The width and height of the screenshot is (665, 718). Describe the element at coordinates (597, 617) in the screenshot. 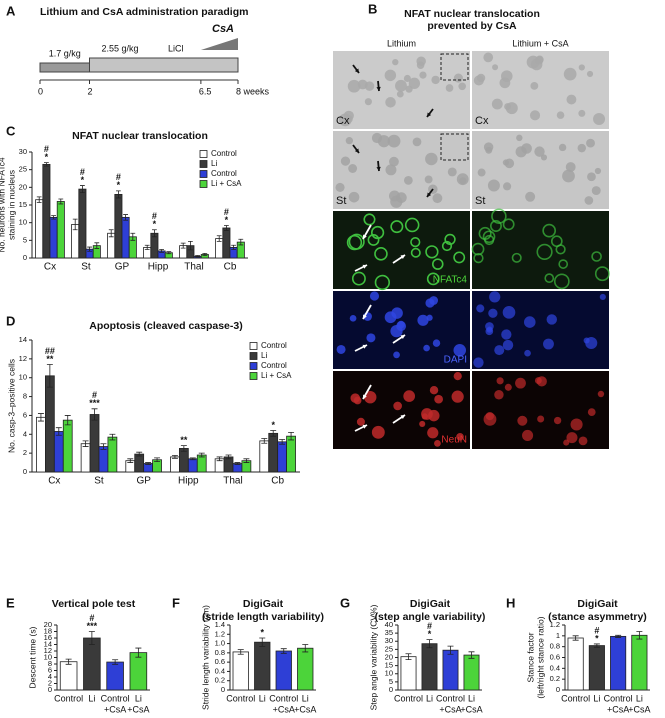

I see `chart-title: (stance asymmetry)` at that location.